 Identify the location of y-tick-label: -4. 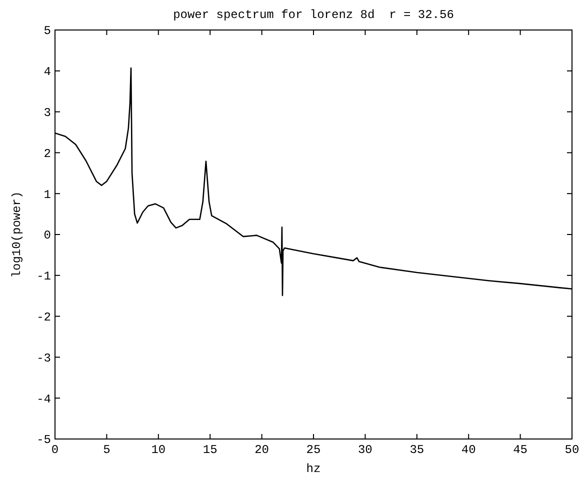
(43, 399).